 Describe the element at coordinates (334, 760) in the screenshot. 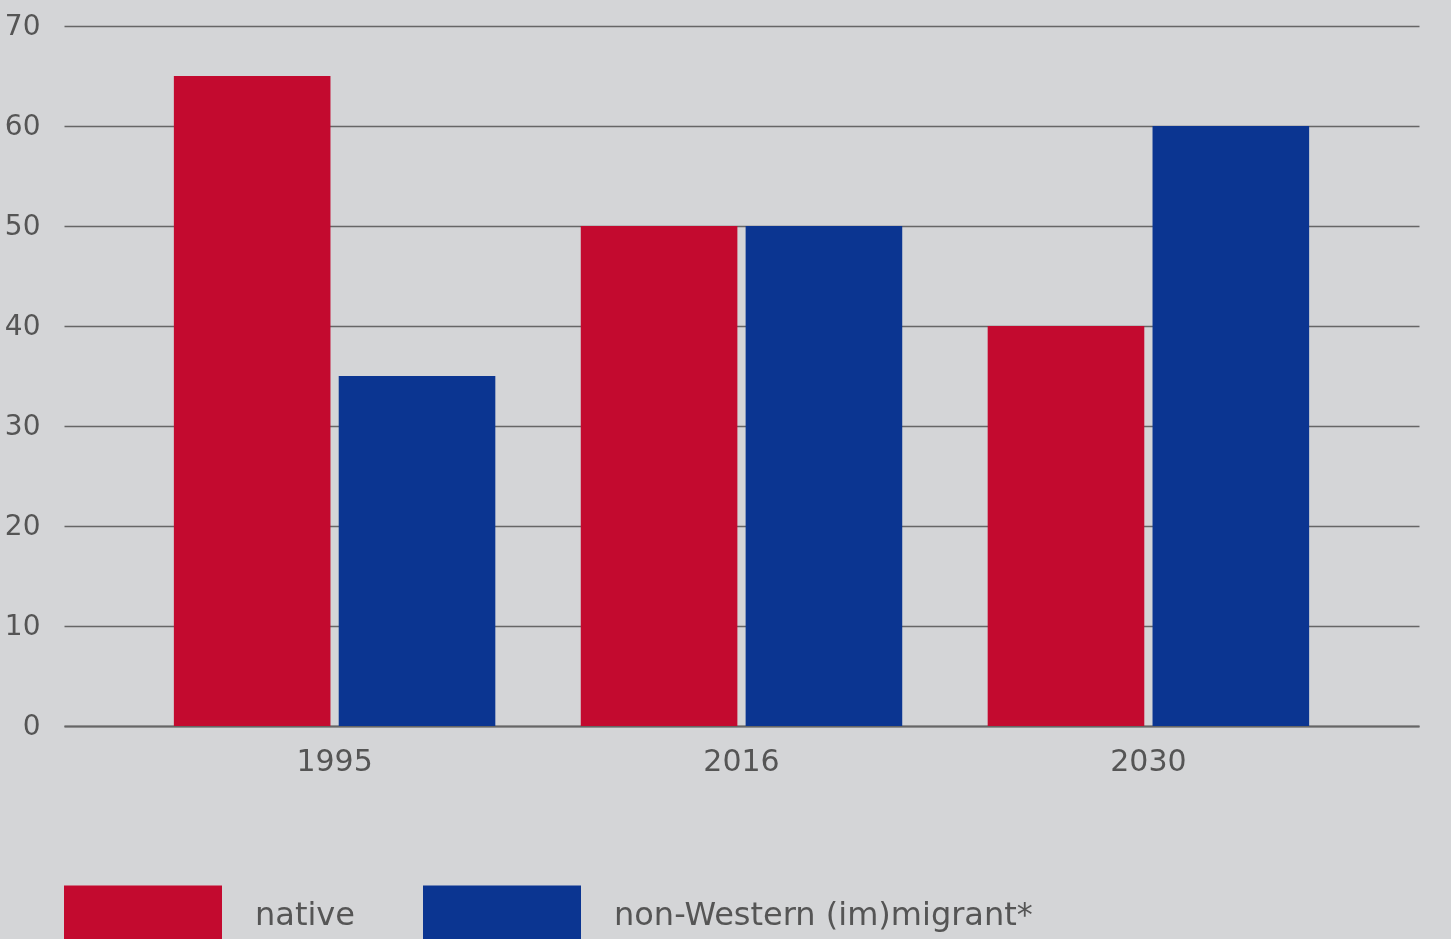

I see `x-tick-label: 1995` at that location.